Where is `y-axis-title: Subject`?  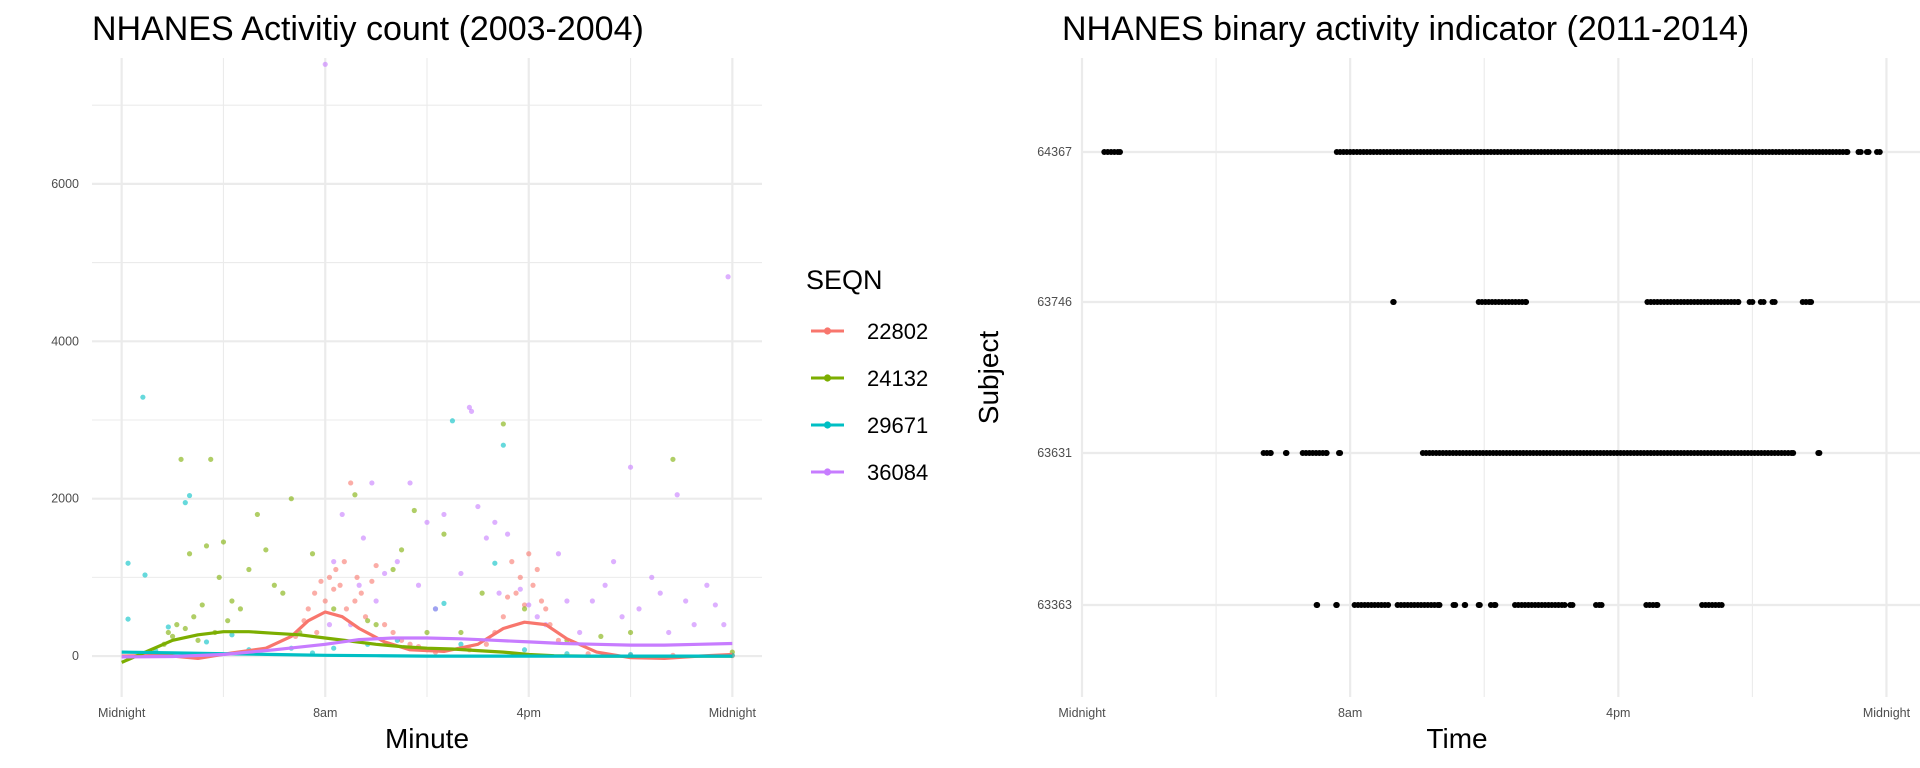
y-axis-title: Subject is located at coordinates (988, 378).